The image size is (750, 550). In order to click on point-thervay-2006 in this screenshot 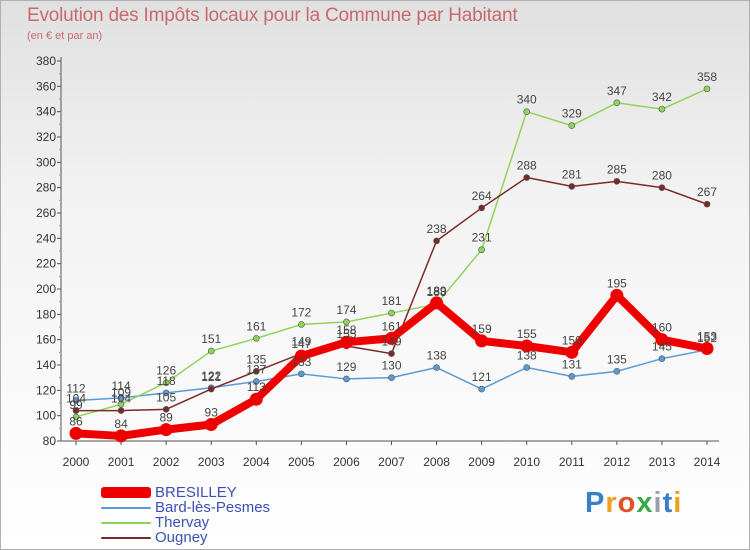, I will do `click(346, 322)`.